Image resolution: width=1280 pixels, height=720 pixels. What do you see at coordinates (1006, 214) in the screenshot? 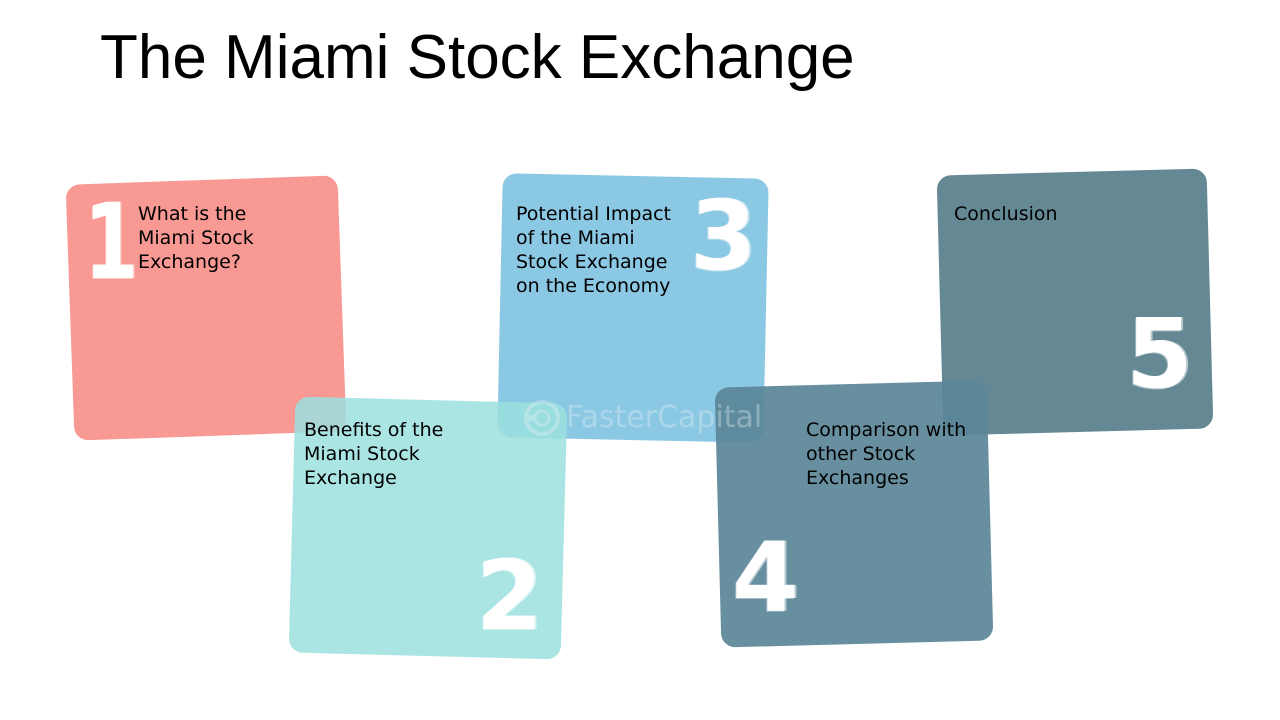
I see `card-5-label: Conclusion` at bounding box center [1006, 214].